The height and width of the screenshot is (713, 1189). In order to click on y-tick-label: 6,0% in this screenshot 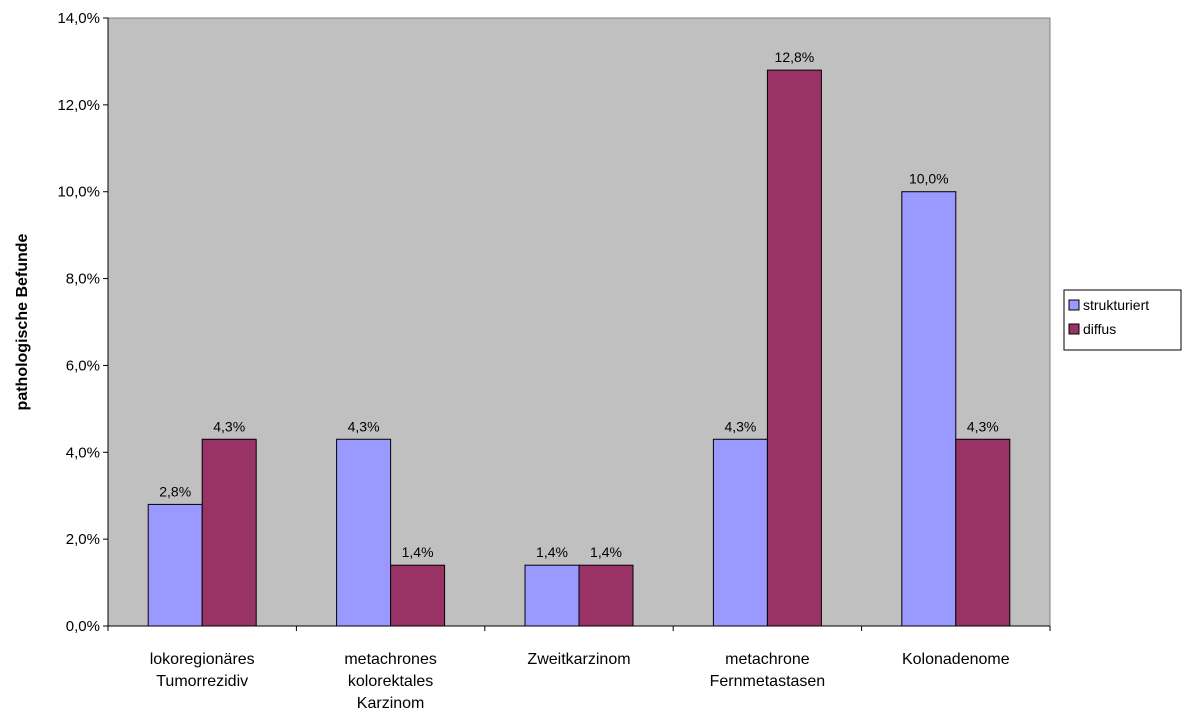, I will do `click(83, 365)`.